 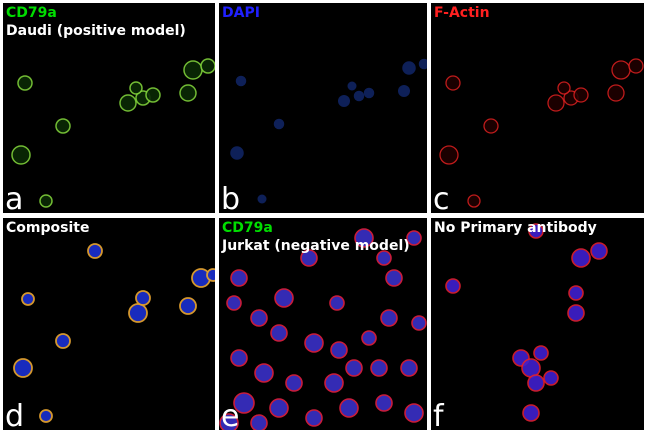 I want to click on panel-letter: e, so click(x=230, y=415).